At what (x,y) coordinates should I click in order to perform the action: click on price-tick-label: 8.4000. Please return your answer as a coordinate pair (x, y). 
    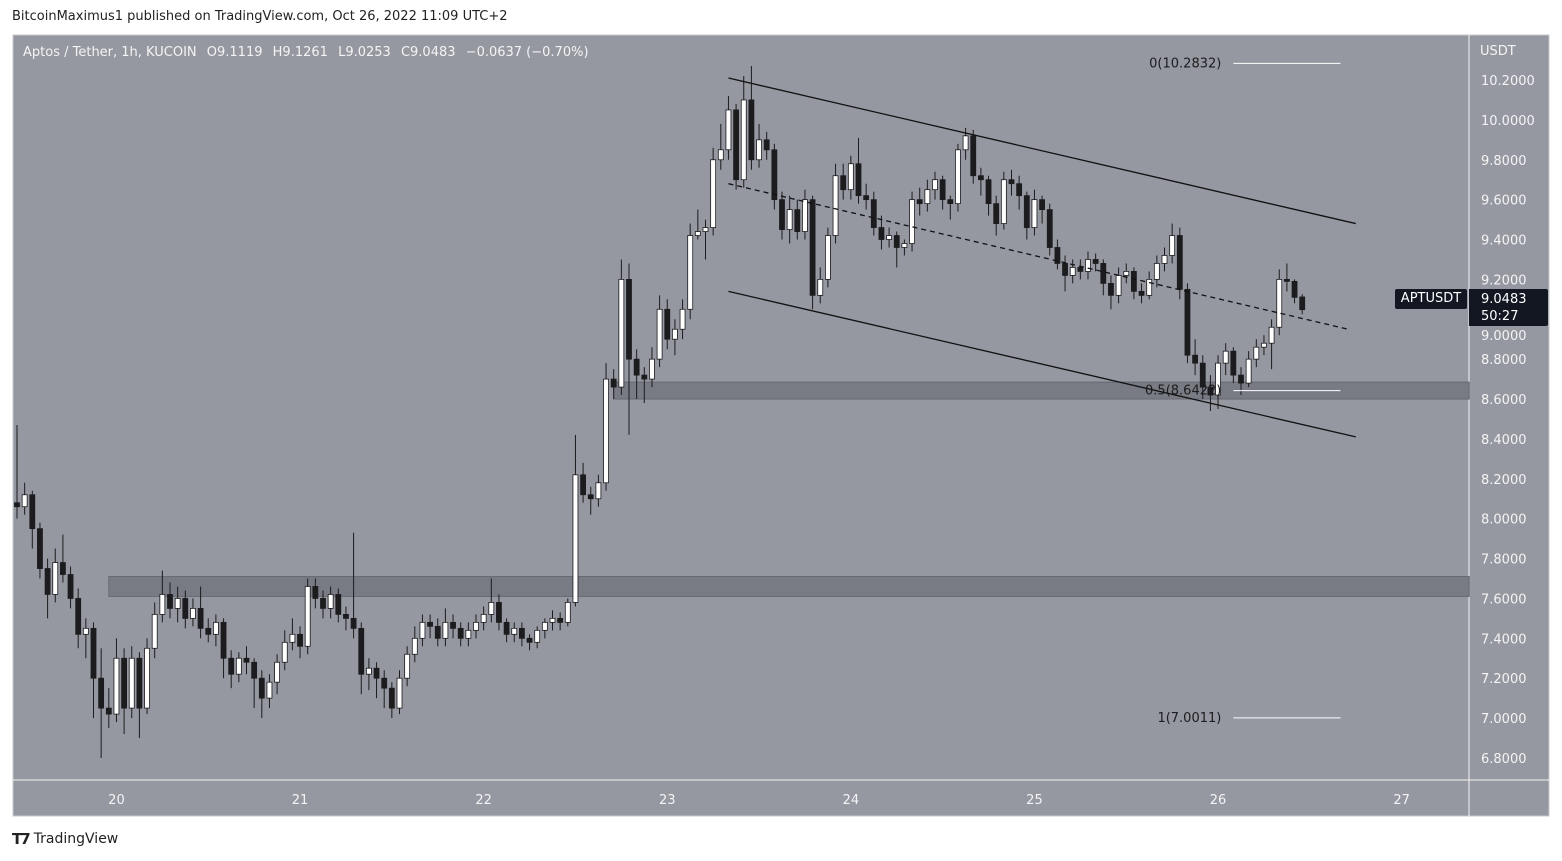
    Looking at the image, I should click on (1504, 440).